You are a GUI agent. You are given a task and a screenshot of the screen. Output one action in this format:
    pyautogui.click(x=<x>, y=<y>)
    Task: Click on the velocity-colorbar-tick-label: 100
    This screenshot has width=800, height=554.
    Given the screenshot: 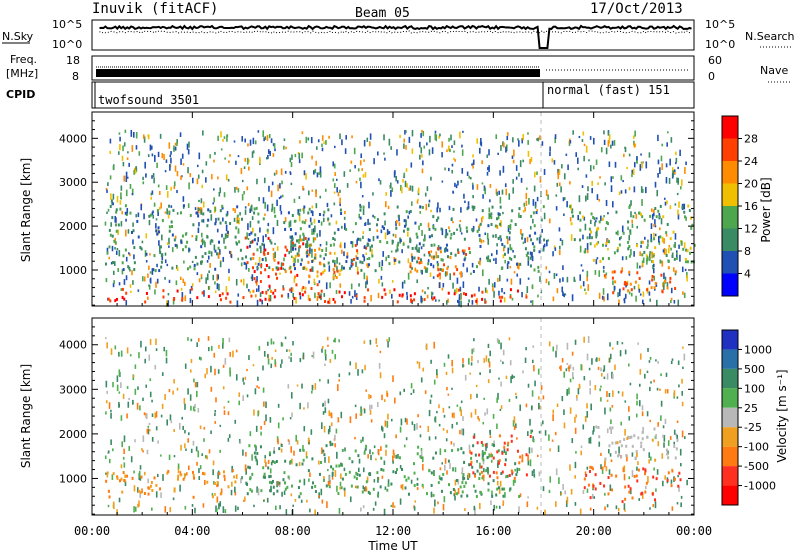 What is the action you would take?
    pyautogui.click(x=754, y=388)
    